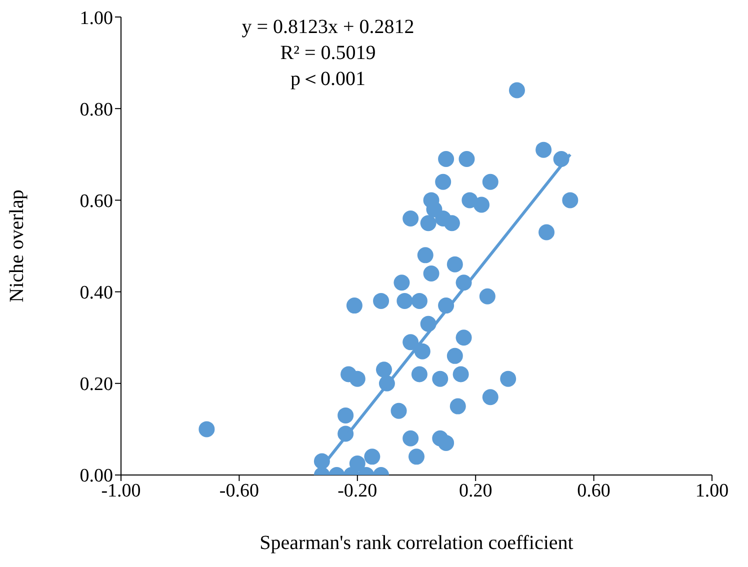 The image size is (748, 567). What do you see at coordinates (328, 27) in the screenshot?
I see `annotation: y = 0.8123x + 0.2812` at bounding box center [328, 27].